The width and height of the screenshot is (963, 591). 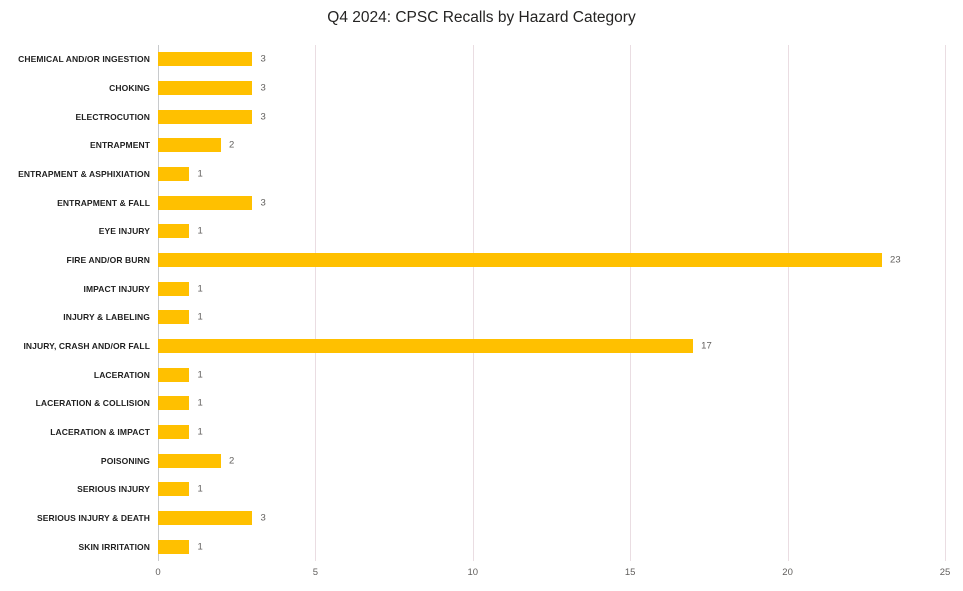 I want to click on value-label: 23, so click(x=895, y=260).